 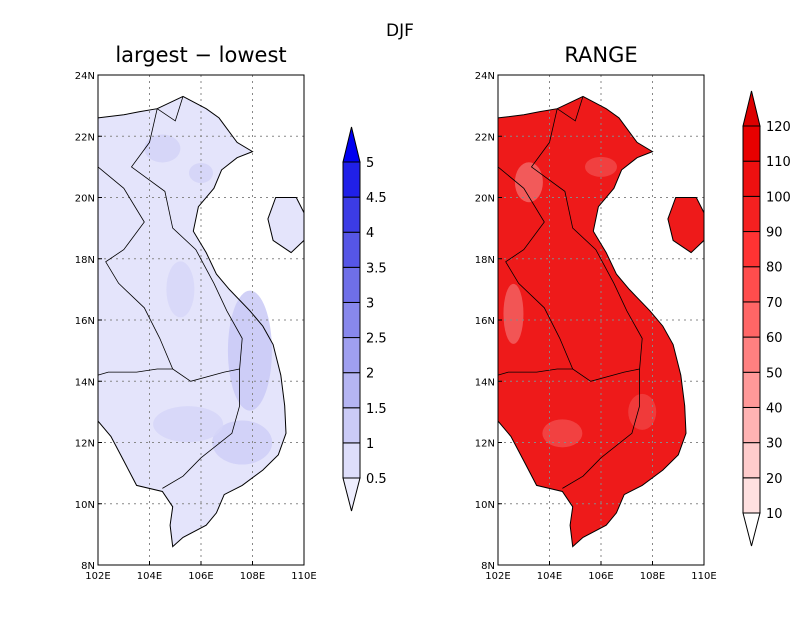 I want to click on colorbar-label: 2.5, so click(x=376, y=339).